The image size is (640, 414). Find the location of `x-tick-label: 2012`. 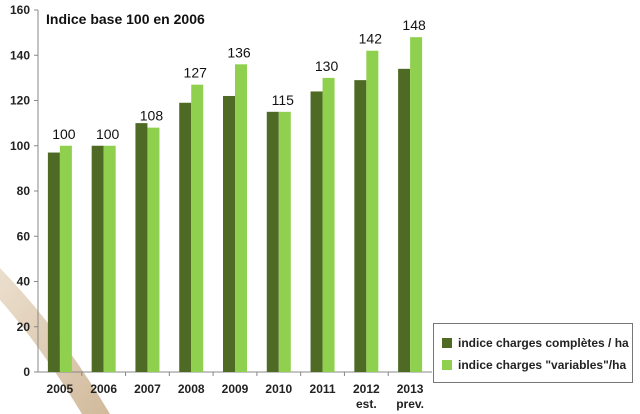

x-tick-label: 2012 is located at coordinates (366, 389).